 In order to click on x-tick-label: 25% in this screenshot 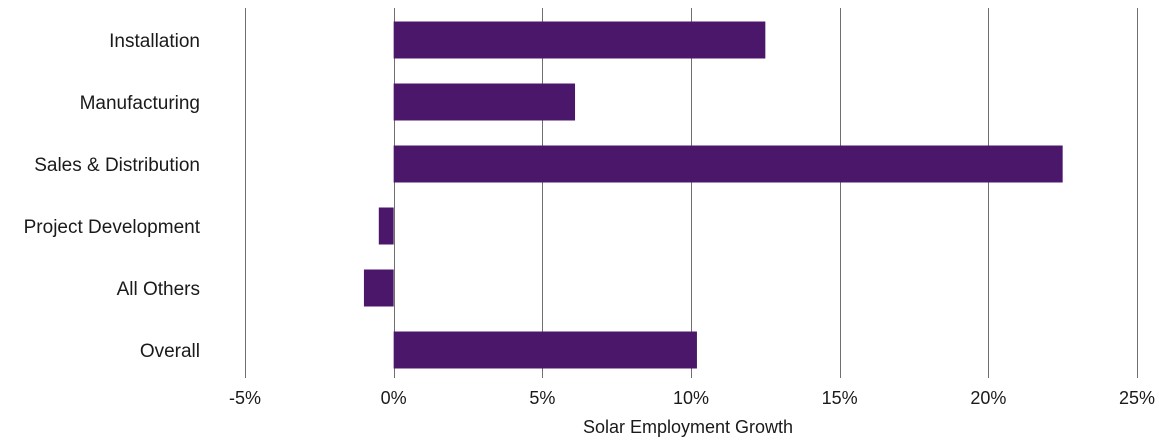, I will do `click(1137, 398)`.